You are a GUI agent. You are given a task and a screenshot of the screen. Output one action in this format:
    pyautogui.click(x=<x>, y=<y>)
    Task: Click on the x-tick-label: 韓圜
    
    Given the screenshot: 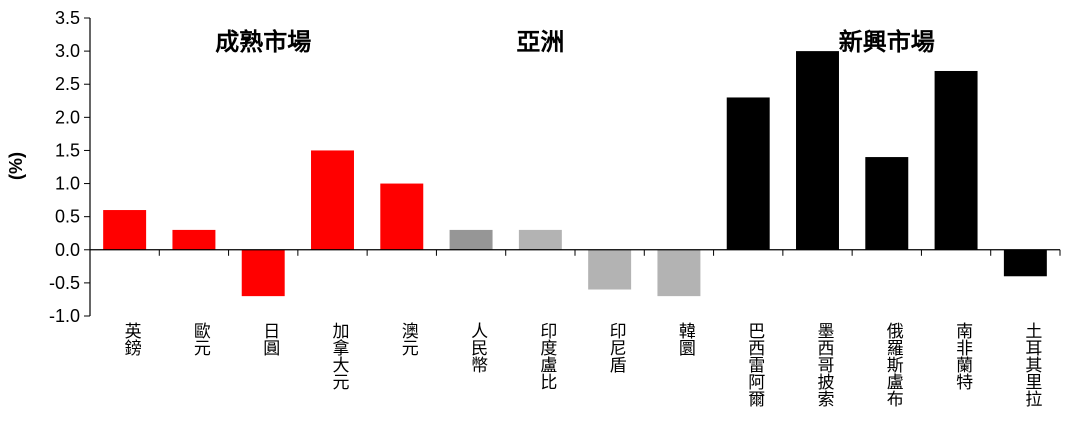 What is the action you would take?
    pyautogui.click(x=685, y=339)
    